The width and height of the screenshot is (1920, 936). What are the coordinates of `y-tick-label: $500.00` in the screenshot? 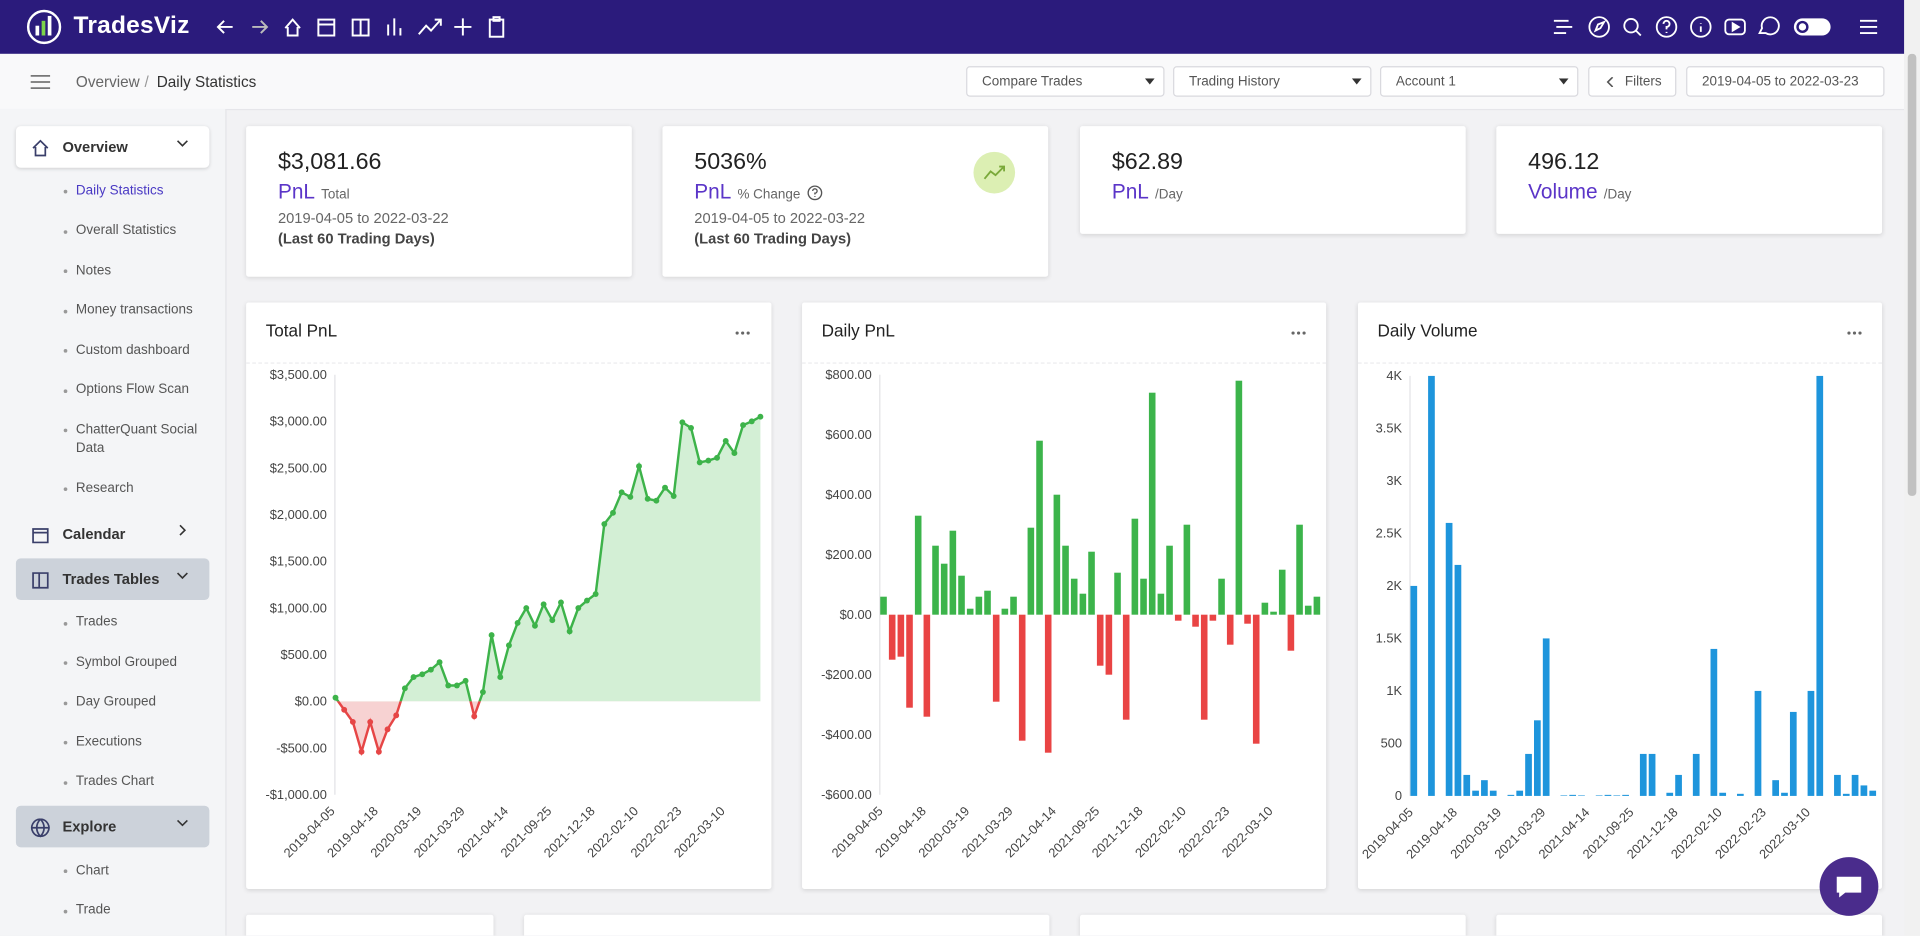 It's located at (304, 654).